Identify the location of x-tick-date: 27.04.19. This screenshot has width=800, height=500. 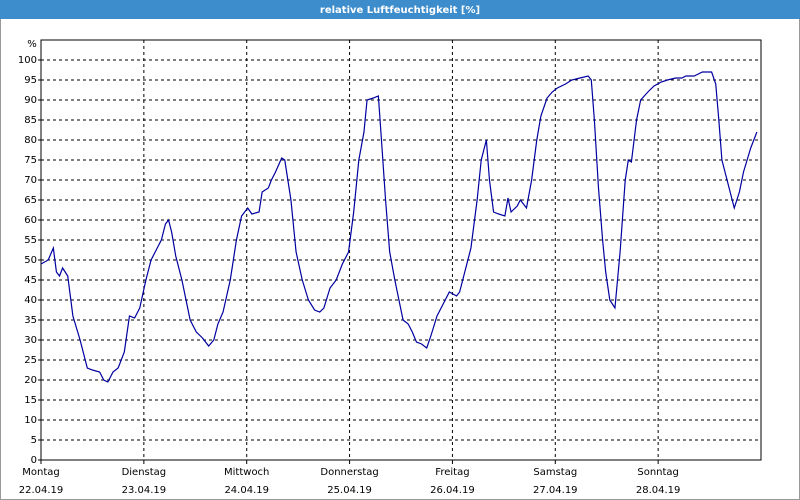
(555, 490).